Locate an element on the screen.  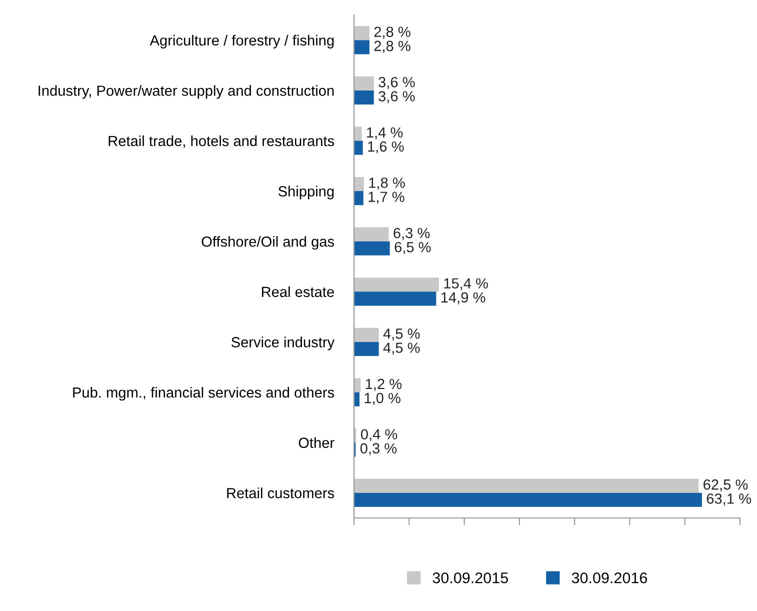
y-tick-label: Service industry is located at coordinates (283, 343).